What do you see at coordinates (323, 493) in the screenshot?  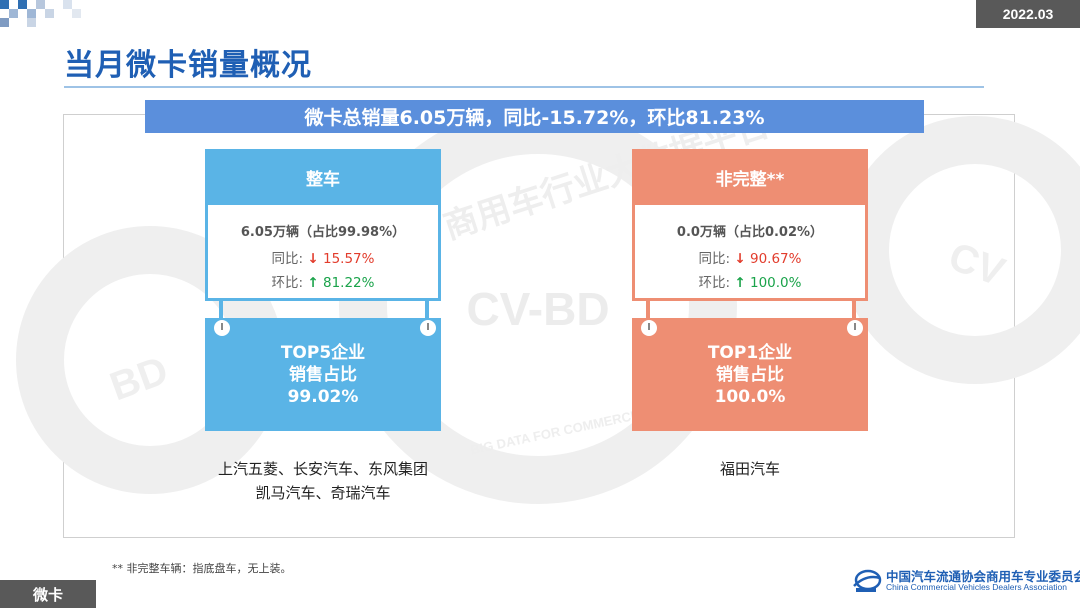 I see `complete-companies-line-2: 凯马汽车、奇瑞汽车` at bounding box center [323, 493].